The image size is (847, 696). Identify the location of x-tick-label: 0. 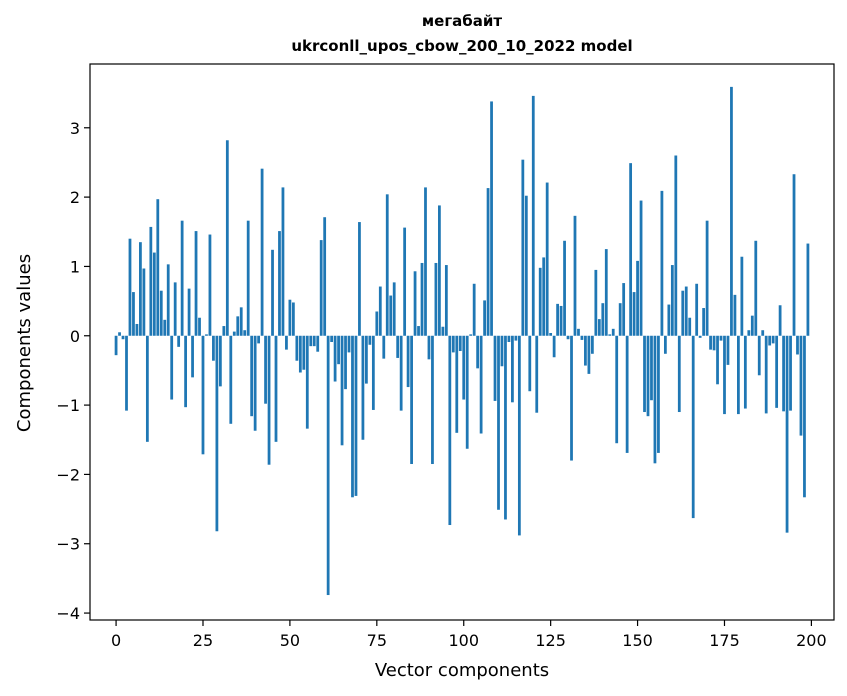
(116, 640).